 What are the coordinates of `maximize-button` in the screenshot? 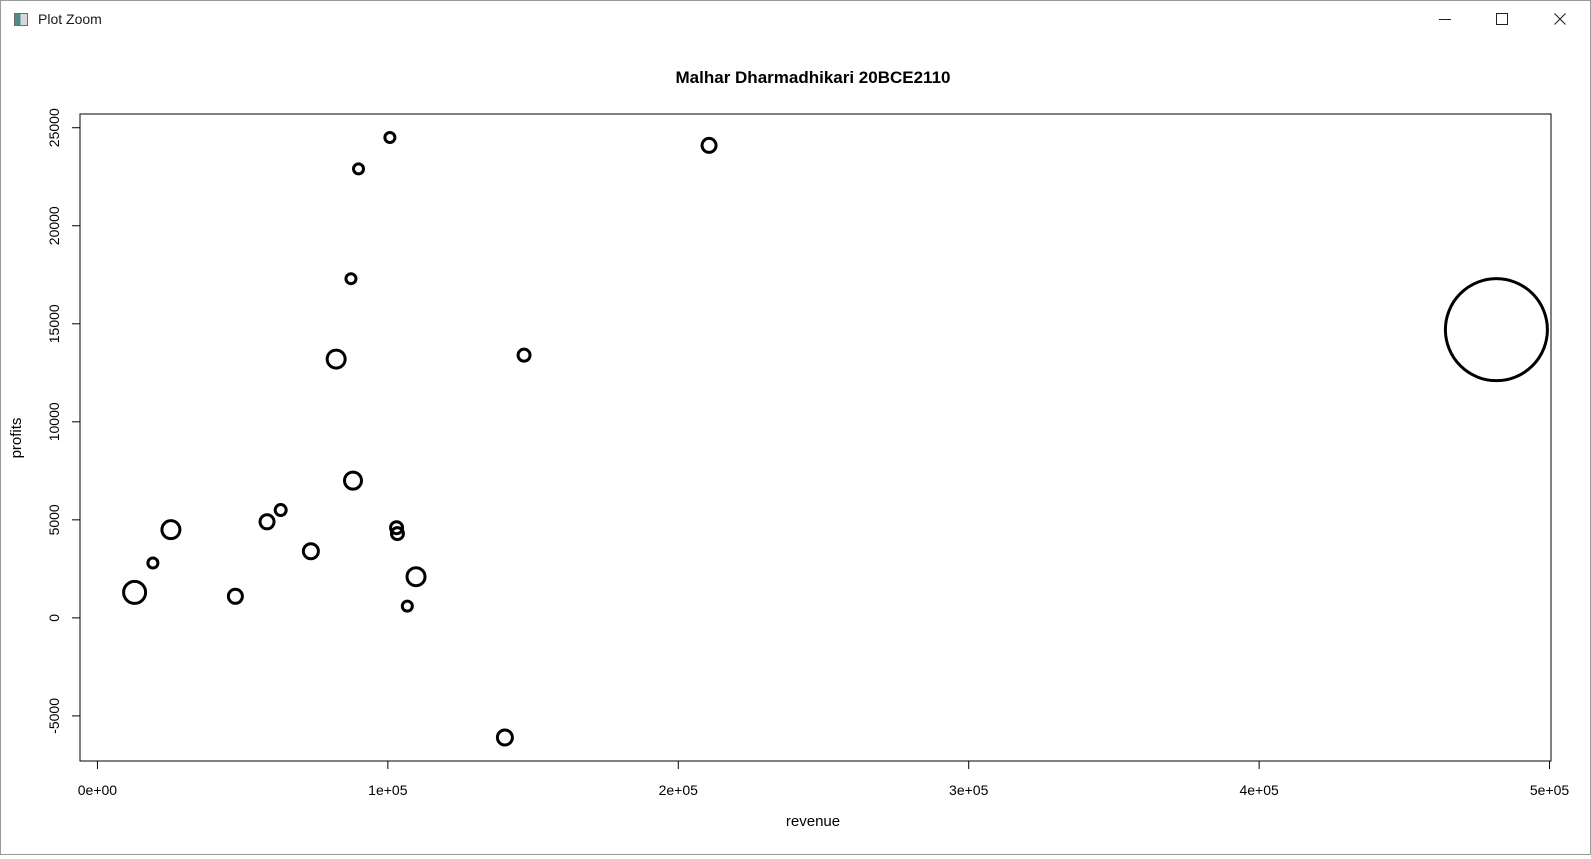 It's located at (1502, 19).